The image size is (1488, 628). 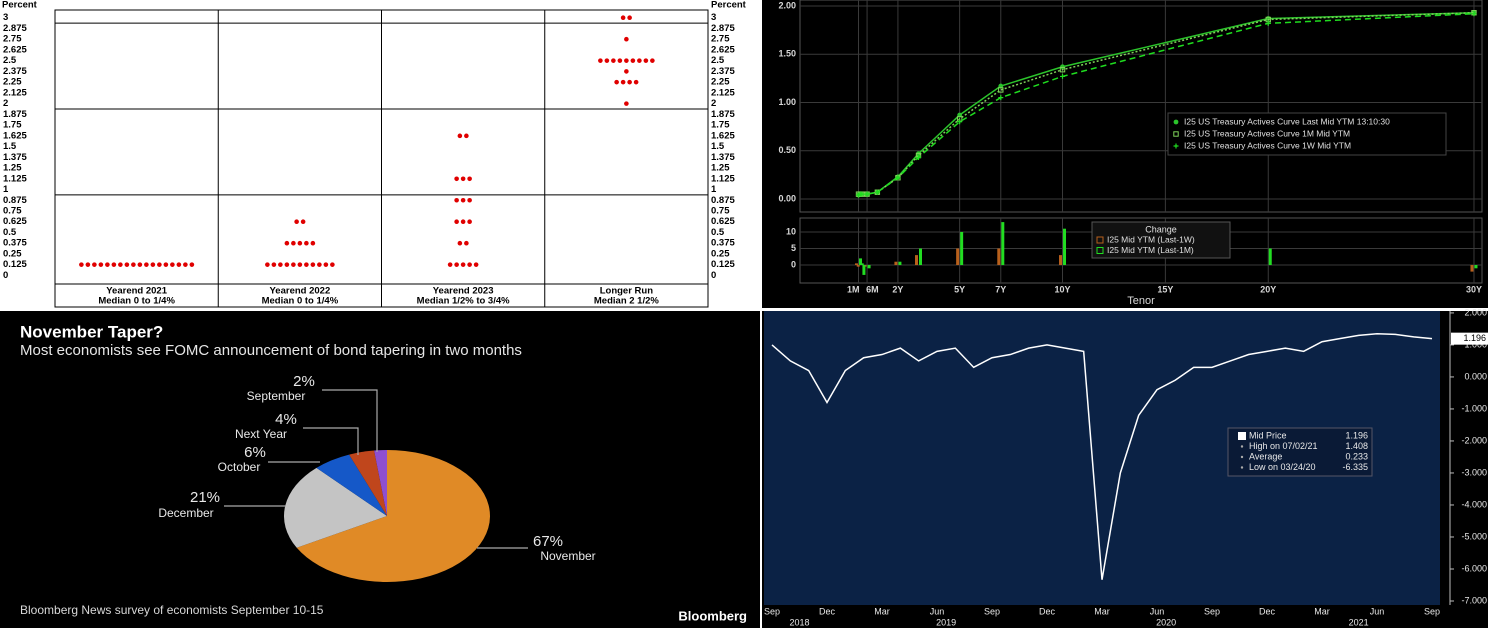 What do you see at coordinates (1047, 611) in the screenshot?
I see `x-tick-label: Dec` at bounding box center [1047, 611].